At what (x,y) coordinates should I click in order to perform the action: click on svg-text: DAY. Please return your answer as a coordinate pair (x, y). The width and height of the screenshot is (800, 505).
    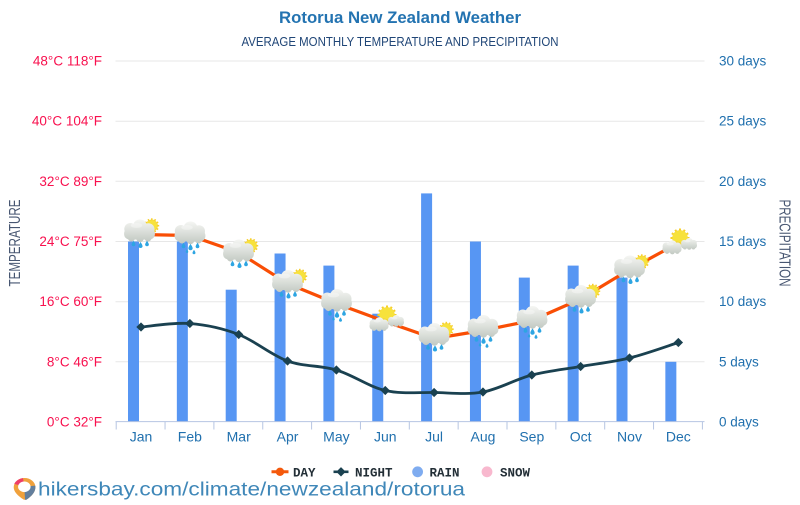
    Looking at the image, I should click on (304, 473).